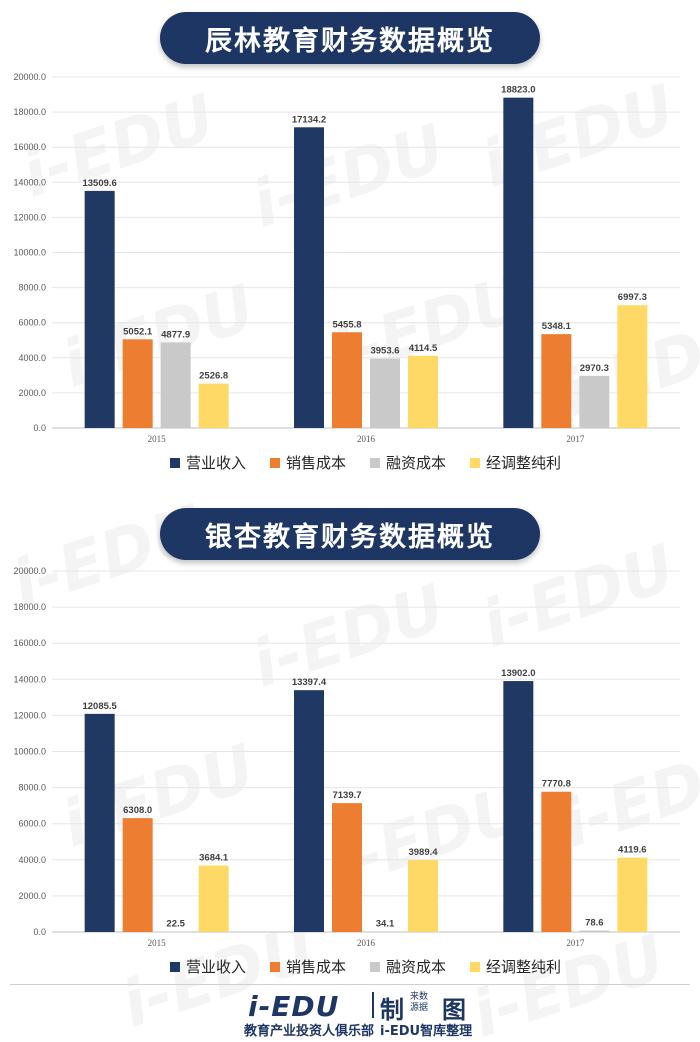  I want to click on logo-small-text: 来数源据, so click(419, 1002).